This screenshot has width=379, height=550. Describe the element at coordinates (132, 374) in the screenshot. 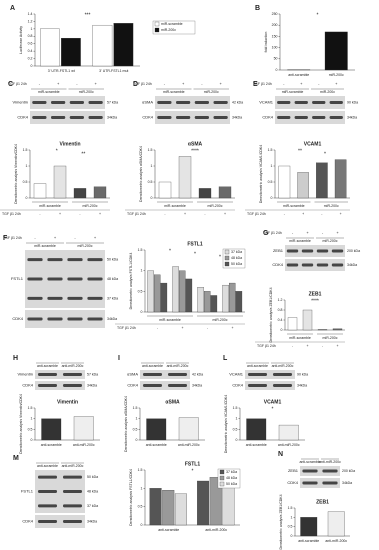

I see `protein-label: αSMA` at that location.